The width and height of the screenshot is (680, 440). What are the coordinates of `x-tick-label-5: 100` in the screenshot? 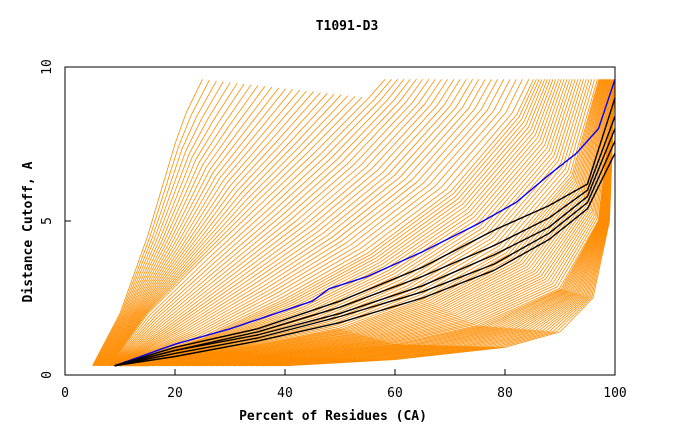 It's located at (614, 393).